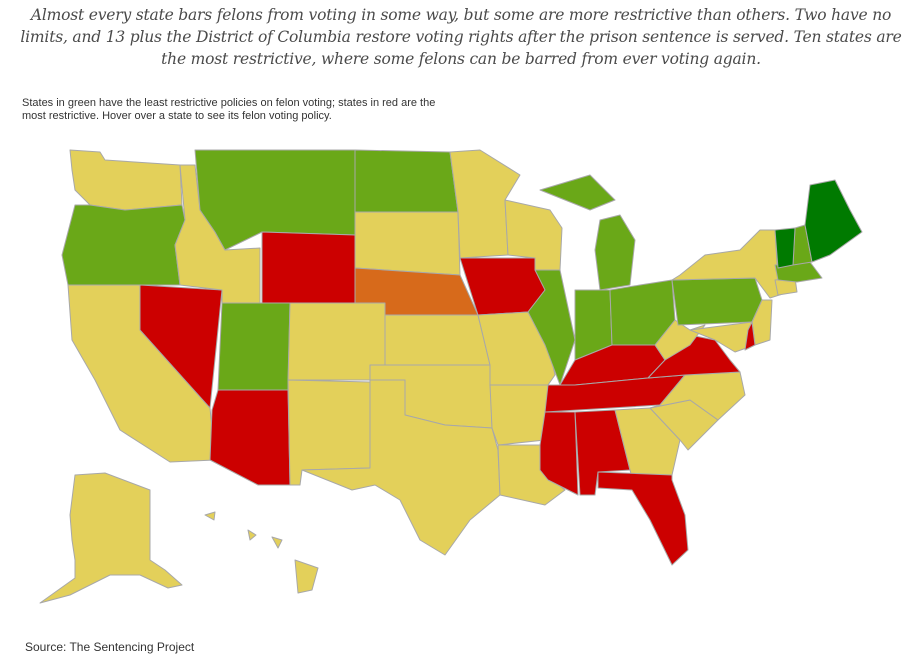  What do you see at coordinates (308, 267) in the screenshot?
I see `state-wyoming` at bounding box center [308, 267].